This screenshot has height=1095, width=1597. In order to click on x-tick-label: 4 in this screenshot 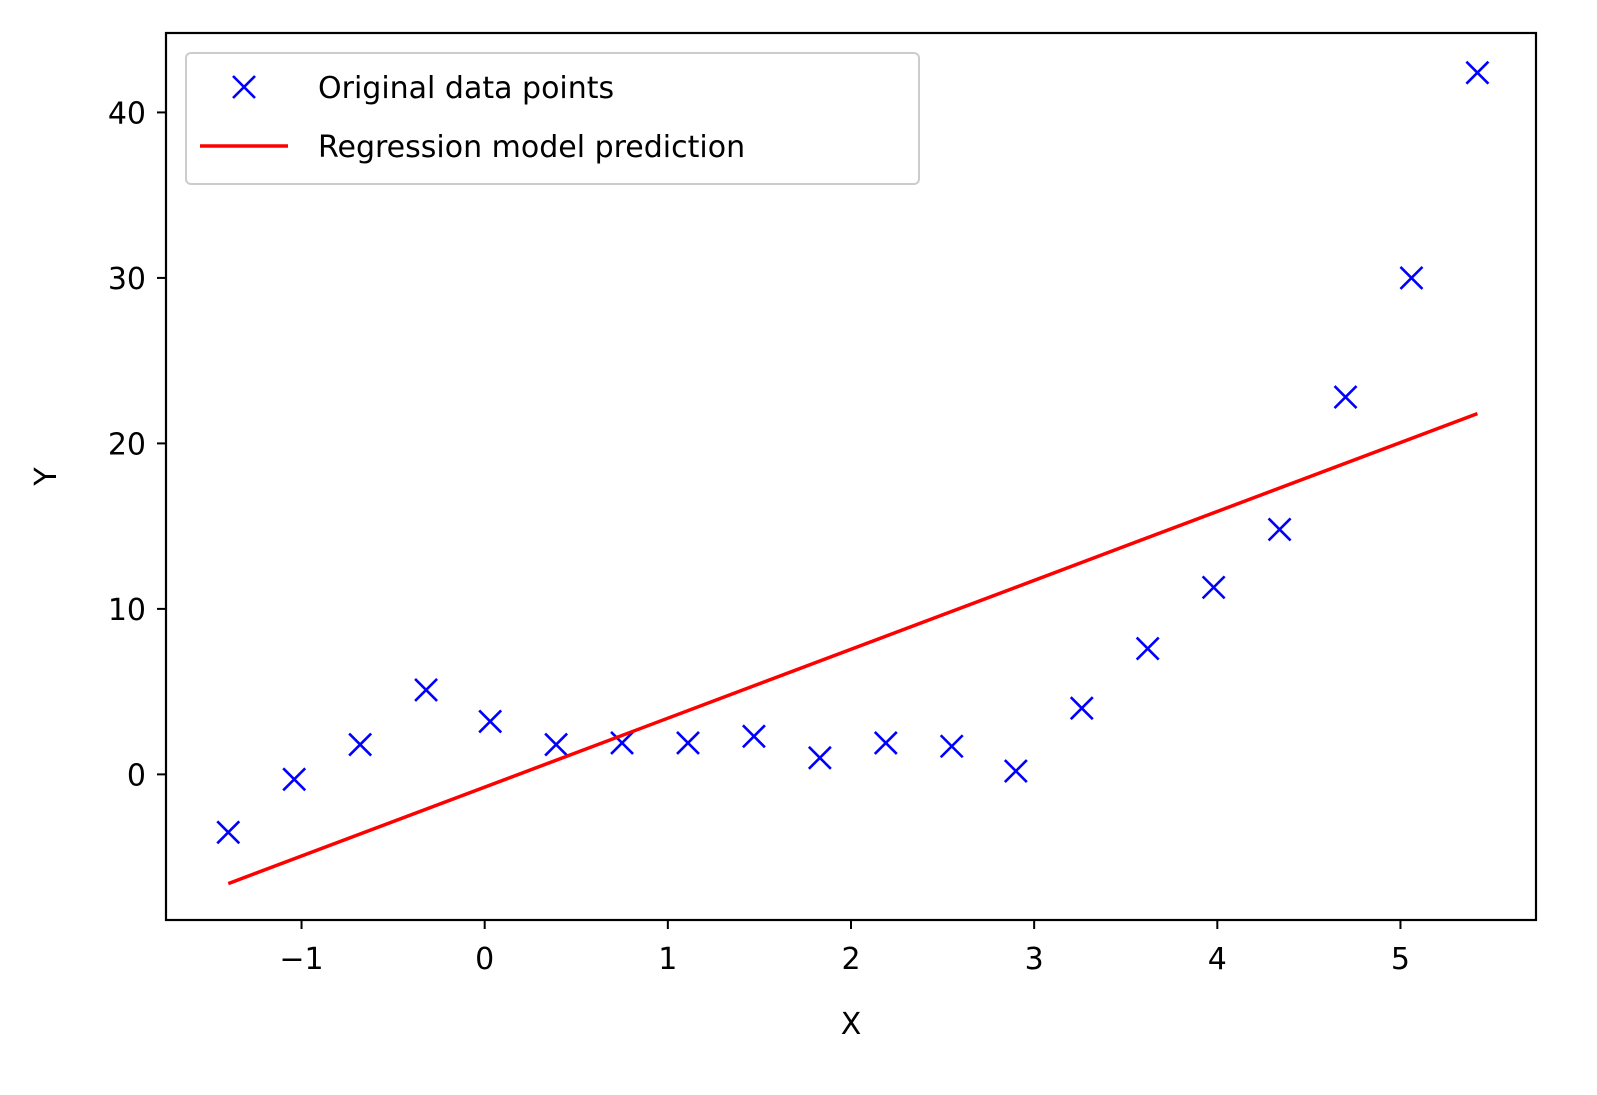, I will do `click(1217, 959)`.